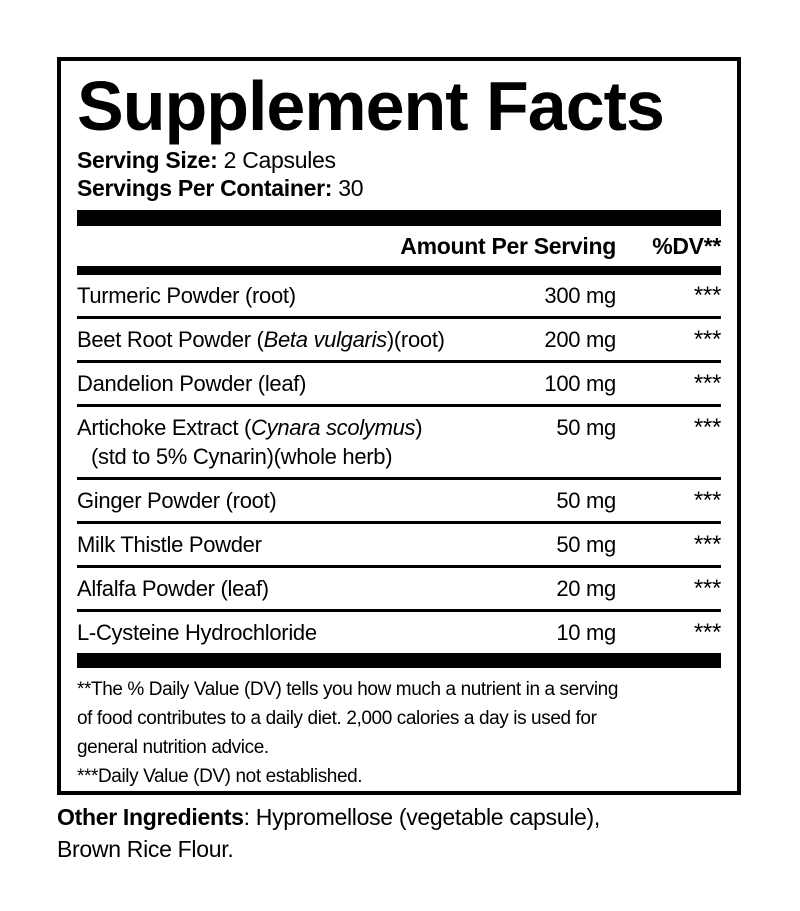  Describe the element at coordinates (279, 160) in the screenshot. I see `serving-size-value: 2 Capsules` at that location.